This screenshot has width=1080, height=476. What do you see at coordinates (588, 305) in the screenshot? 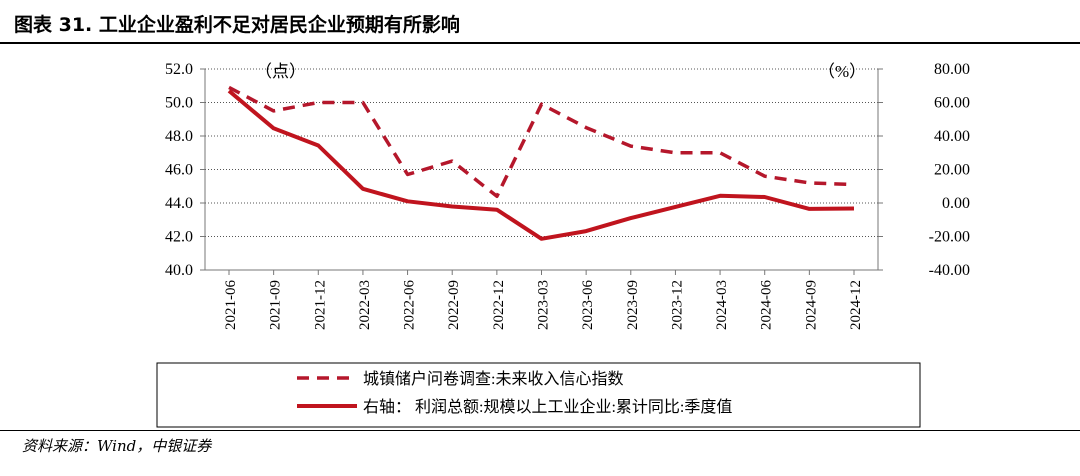
I see `x-tick-label: 2023-06` at bounding box center [588, 305].